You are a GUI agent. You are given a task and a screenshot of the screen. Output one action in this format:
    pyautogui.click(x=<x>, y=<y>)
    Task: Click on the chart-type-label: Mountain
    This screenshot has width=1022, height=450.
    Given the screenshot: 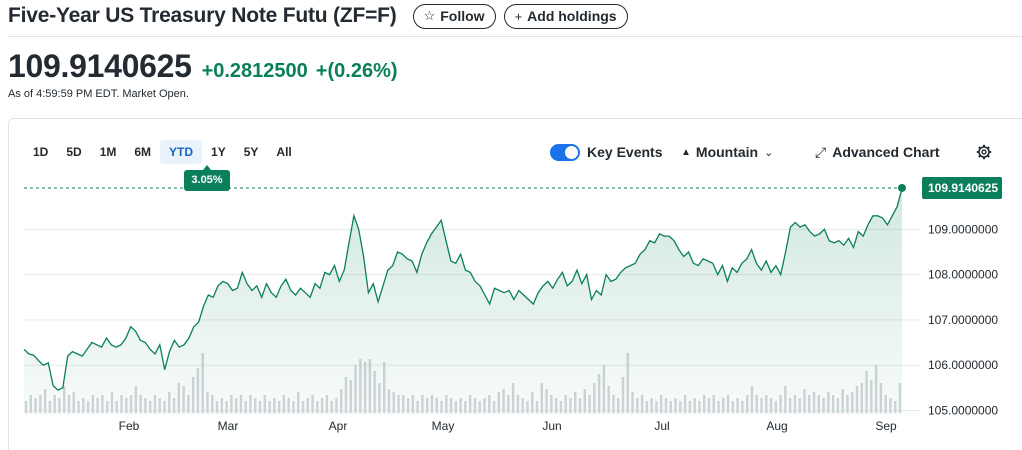 What is the action you would take?
    pyautogui.click(x=727, y=152)
    